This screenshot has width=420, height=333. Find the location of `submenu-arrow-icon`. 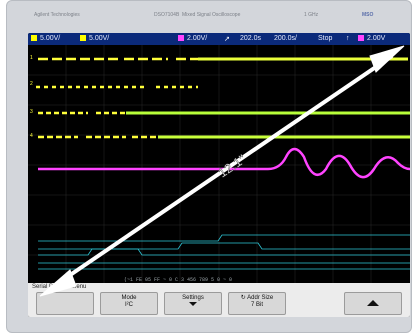

submenu-arrow-icon is located at coordinates (193, 304).